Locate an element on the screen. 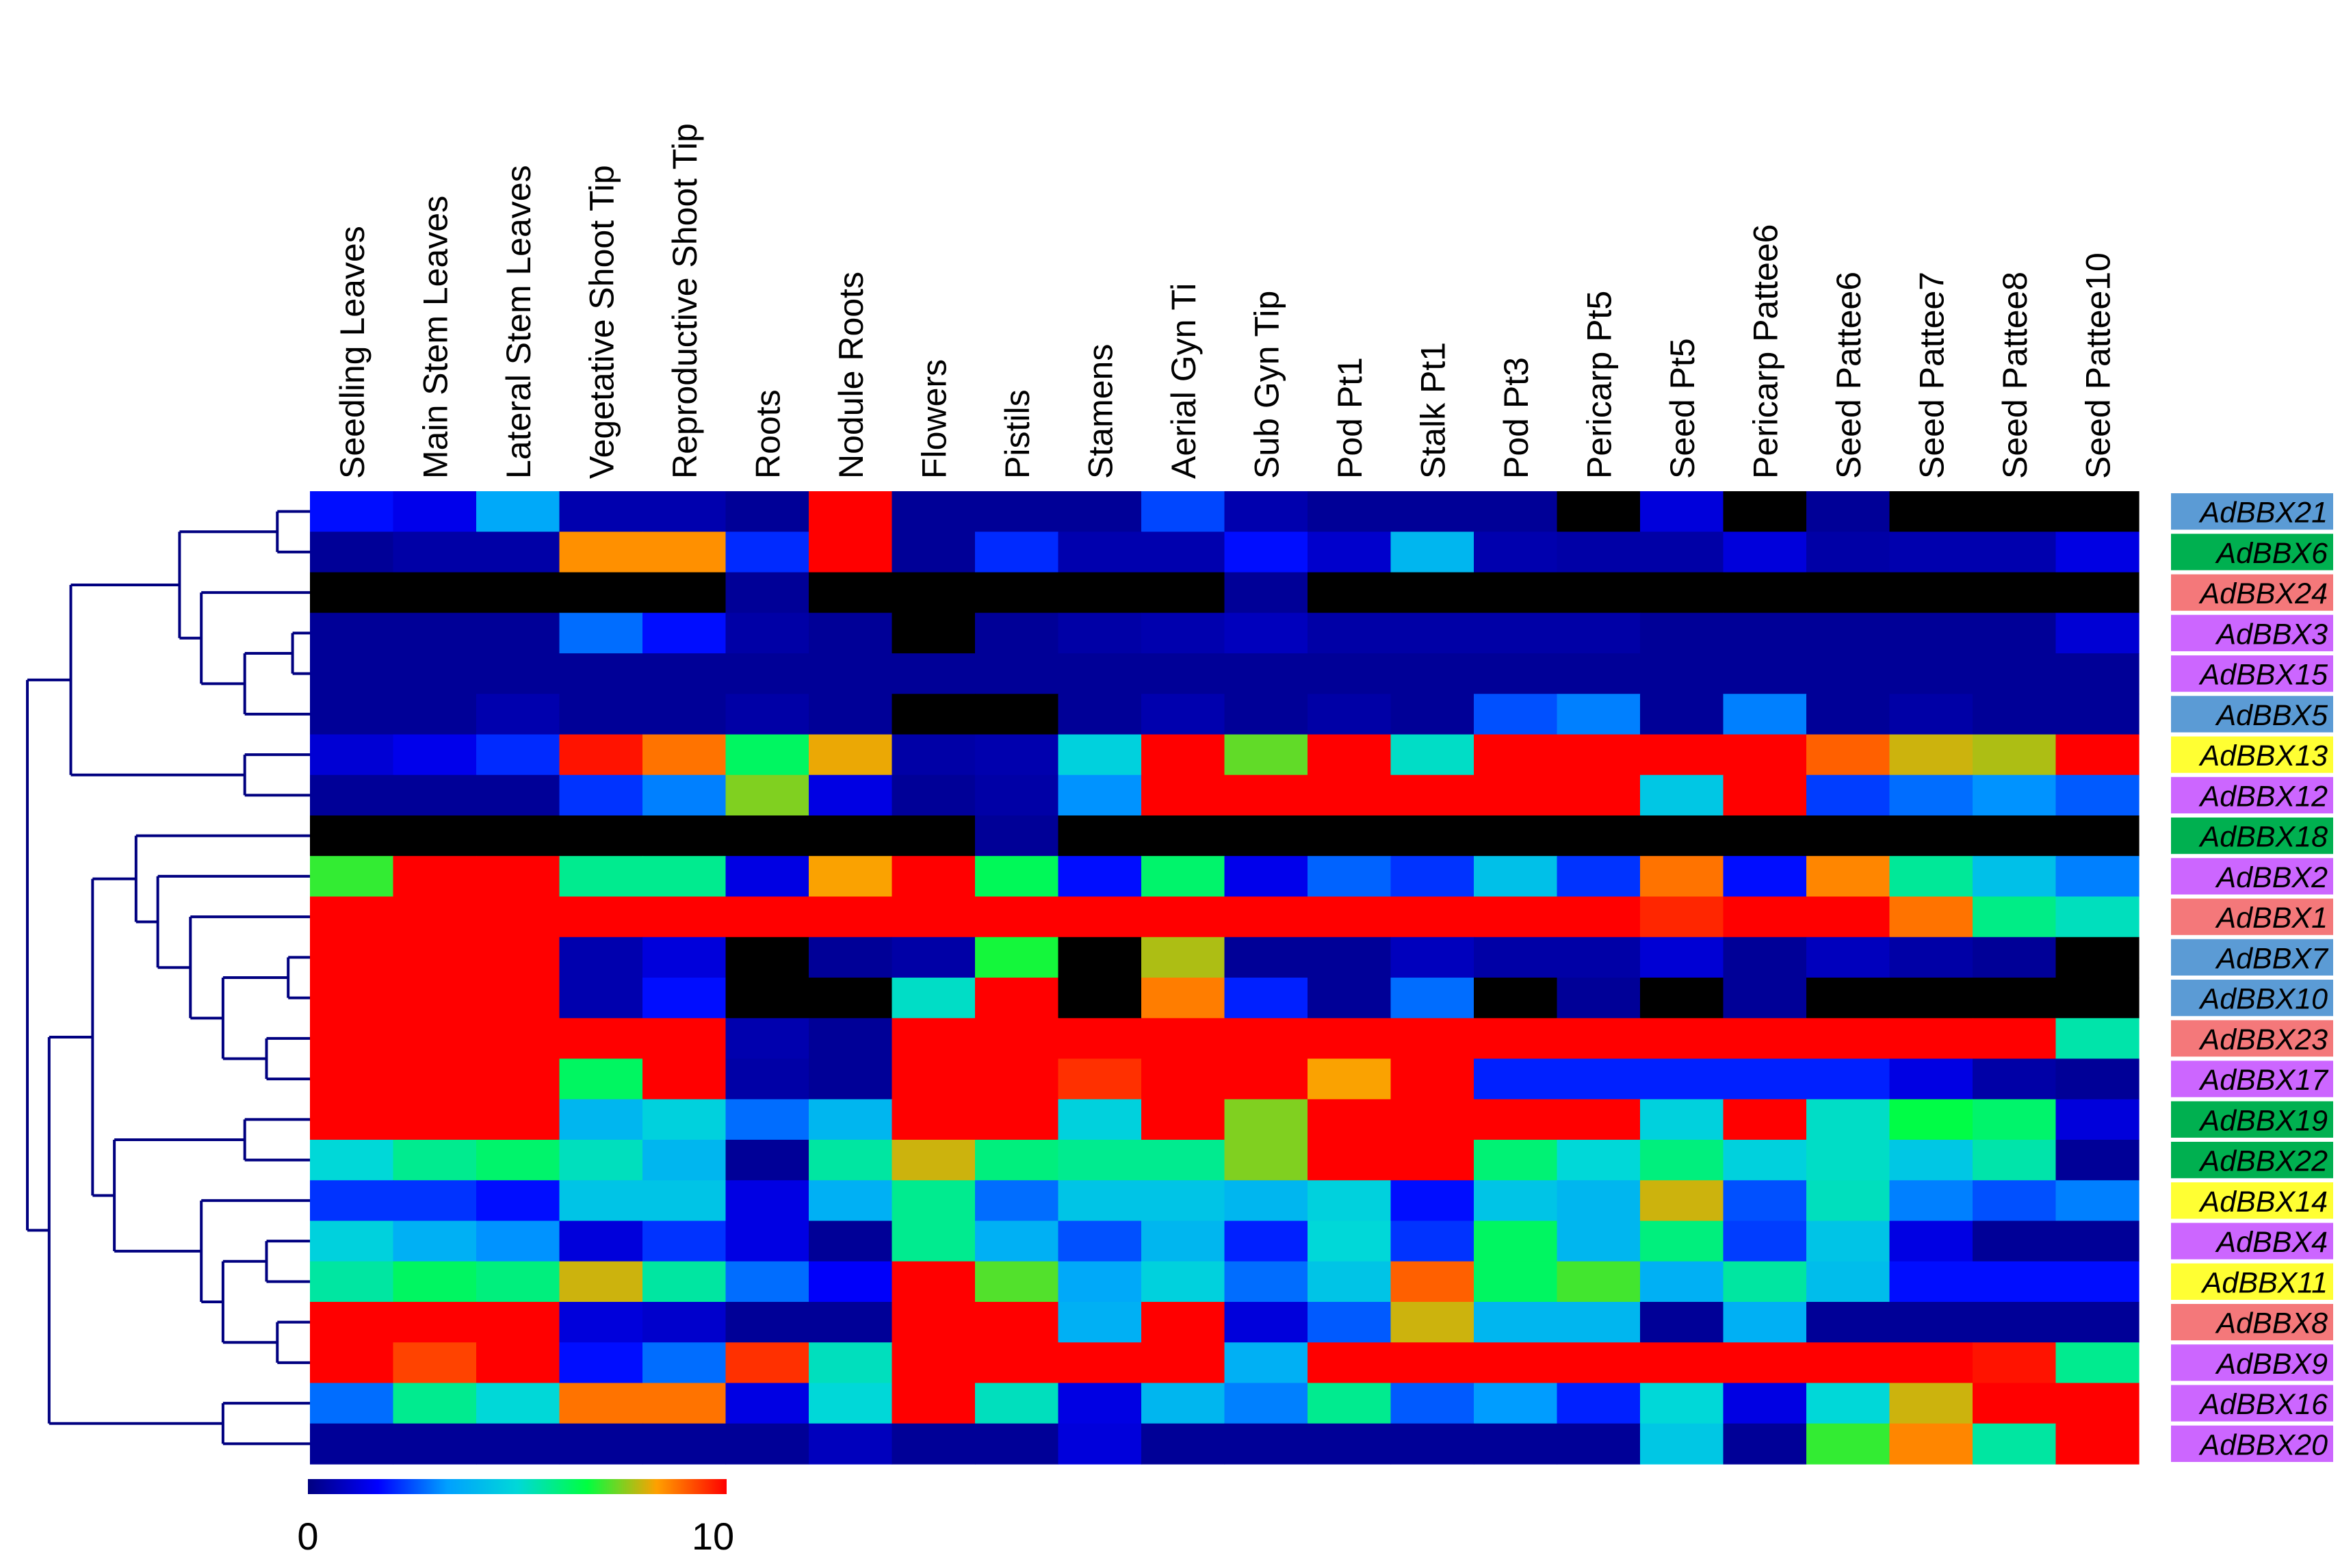  column-label: Reproductive Shoot Tip is located at coordinates (685, 301).